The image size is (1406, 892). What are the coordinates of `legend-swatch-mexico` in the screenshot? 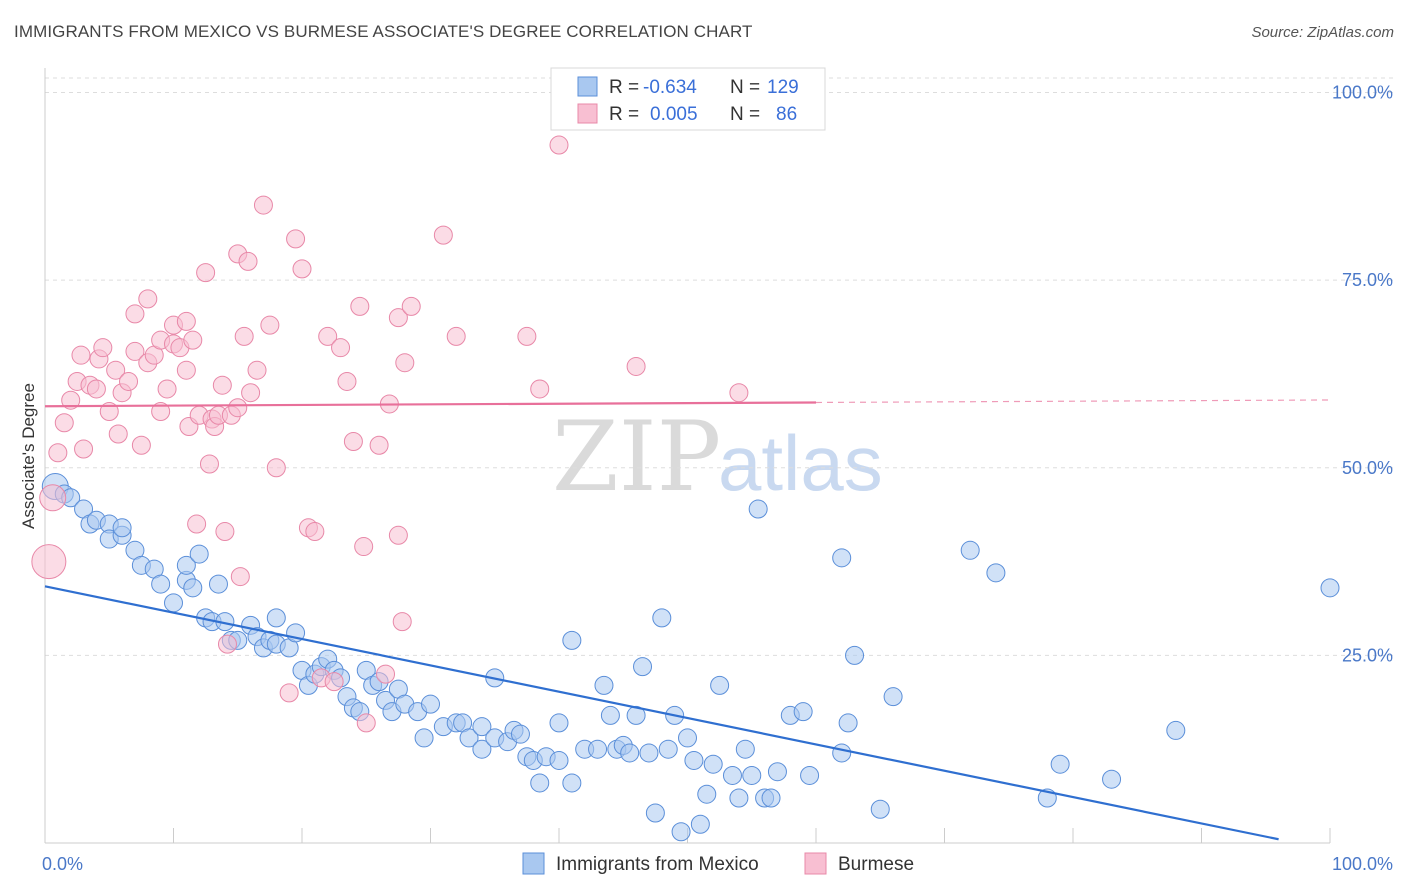 It's located at (587, 86).